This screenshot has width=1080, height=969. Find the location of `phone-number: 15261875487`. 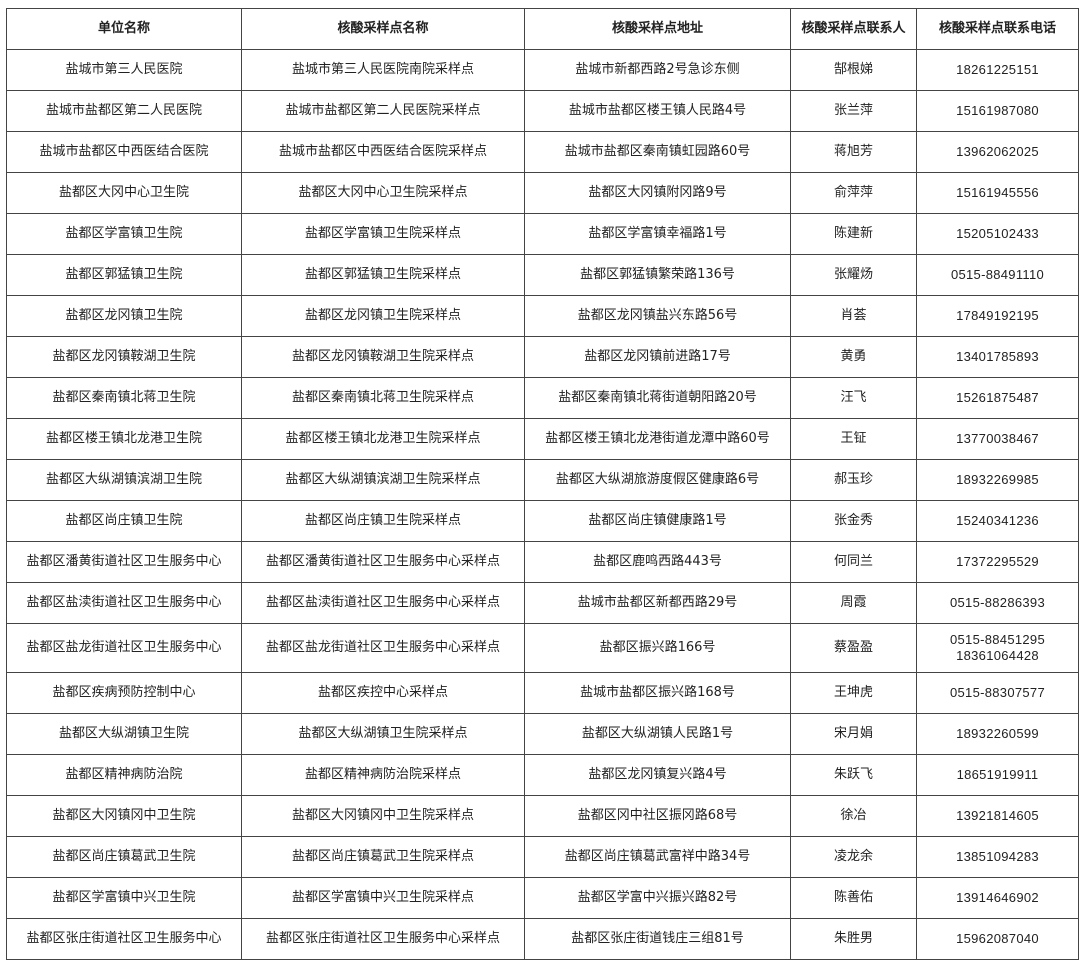

phone-number: 15261875487 is located at coordinates (997, 397).